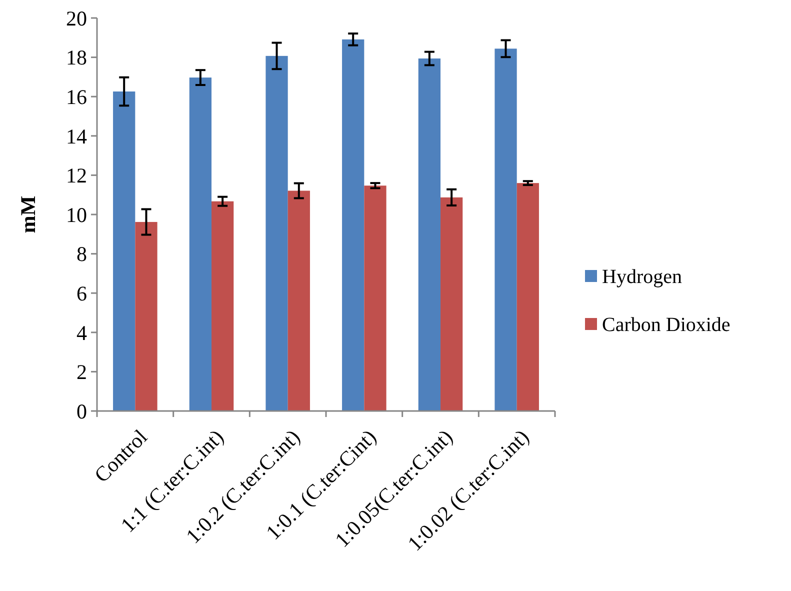  I want to click on y-tick-label: 14, so click(77, 136).